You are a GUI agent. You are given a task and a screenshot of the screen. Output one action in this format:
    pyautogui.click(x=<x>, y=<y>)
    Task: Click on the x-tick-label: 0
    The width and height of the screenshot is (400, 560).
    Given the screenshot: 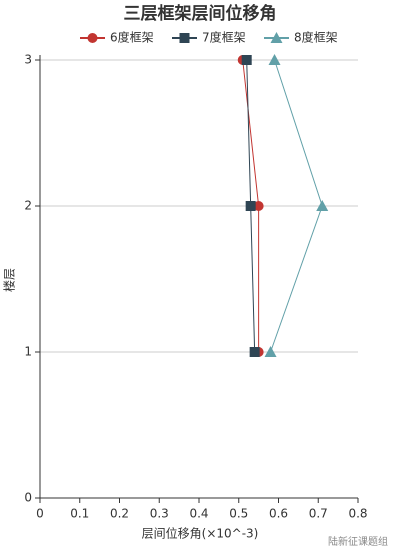 What is the action you would take?
    pyautogui.click(x=40, y=514)
    